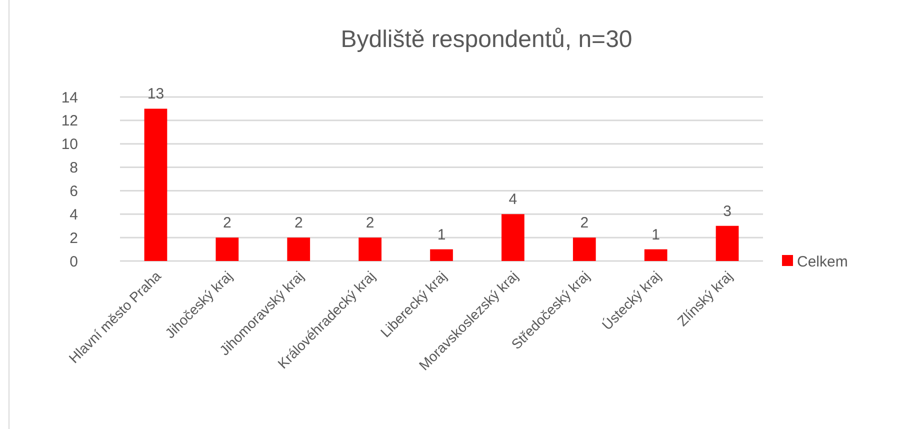 Image resolution: width=904 pixels, height=429 pixels. I want to click on data-label: 4, so click(513, 199).